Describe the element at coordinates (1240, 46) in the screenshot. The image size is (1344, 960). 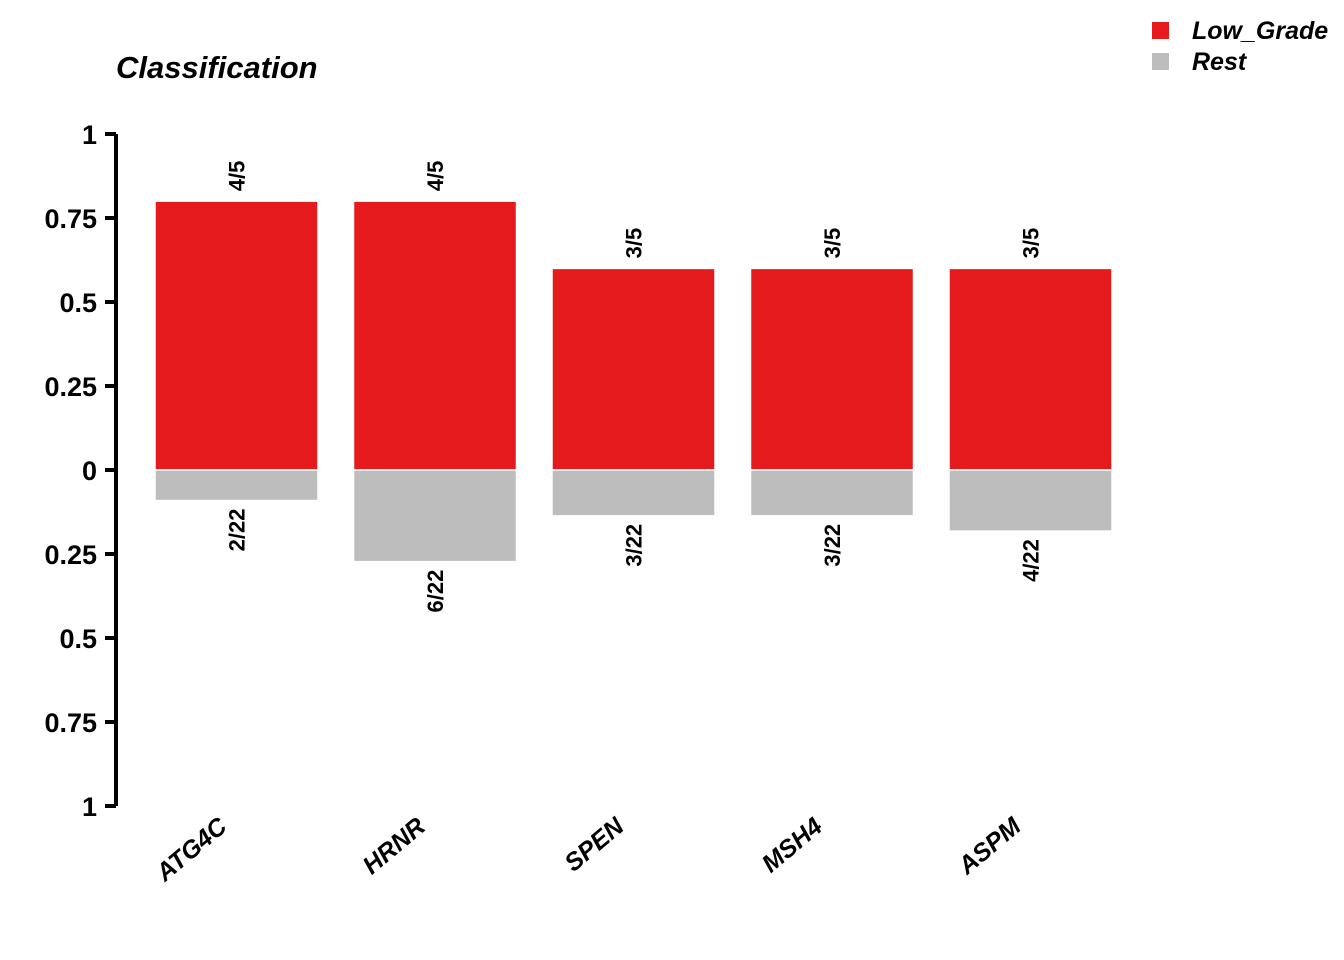
I see `legend: Low_Grade Rest` at that location.